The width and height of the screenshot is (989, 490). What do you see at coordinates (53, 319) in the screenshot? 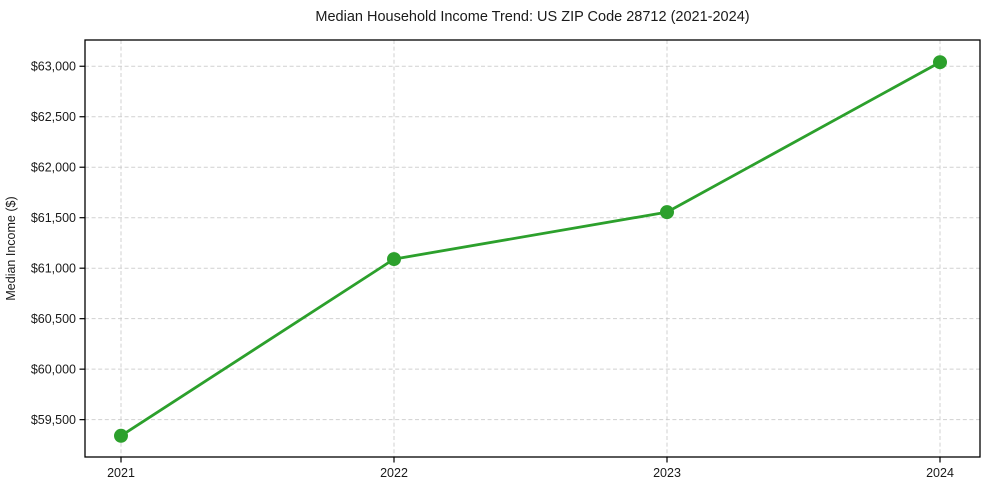
I see `y-tick-label: $60,500` at bounding box center [53, 319].